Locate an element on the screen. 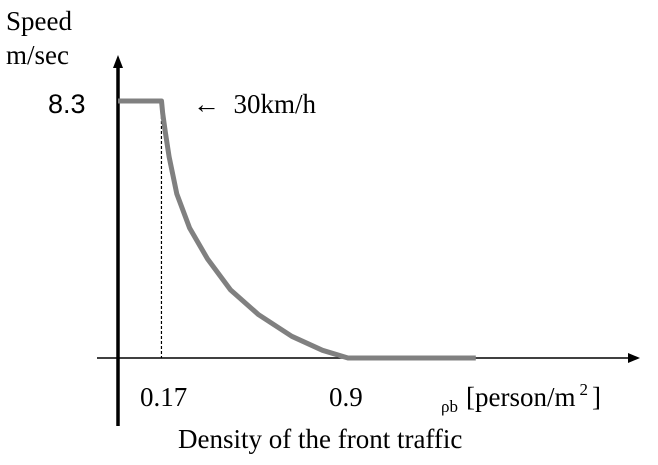 The height and width of the screenshot is (465, 658). y-tick-label: 8.3 is located at coordinates (67, 104).